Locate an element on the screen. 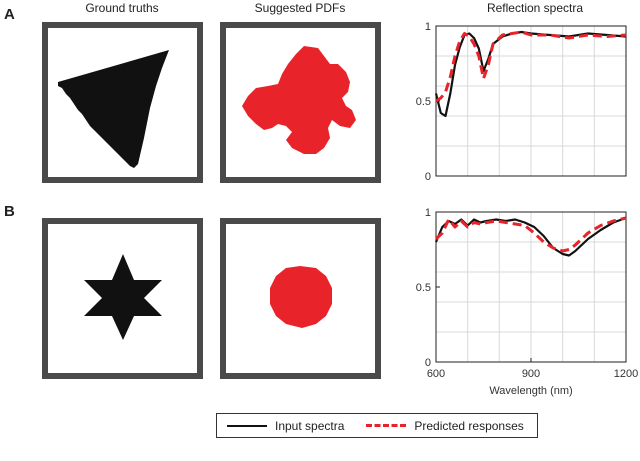  column-title-suggested-pdfs: Suggested PDFs is located at coordinates (300, 8).